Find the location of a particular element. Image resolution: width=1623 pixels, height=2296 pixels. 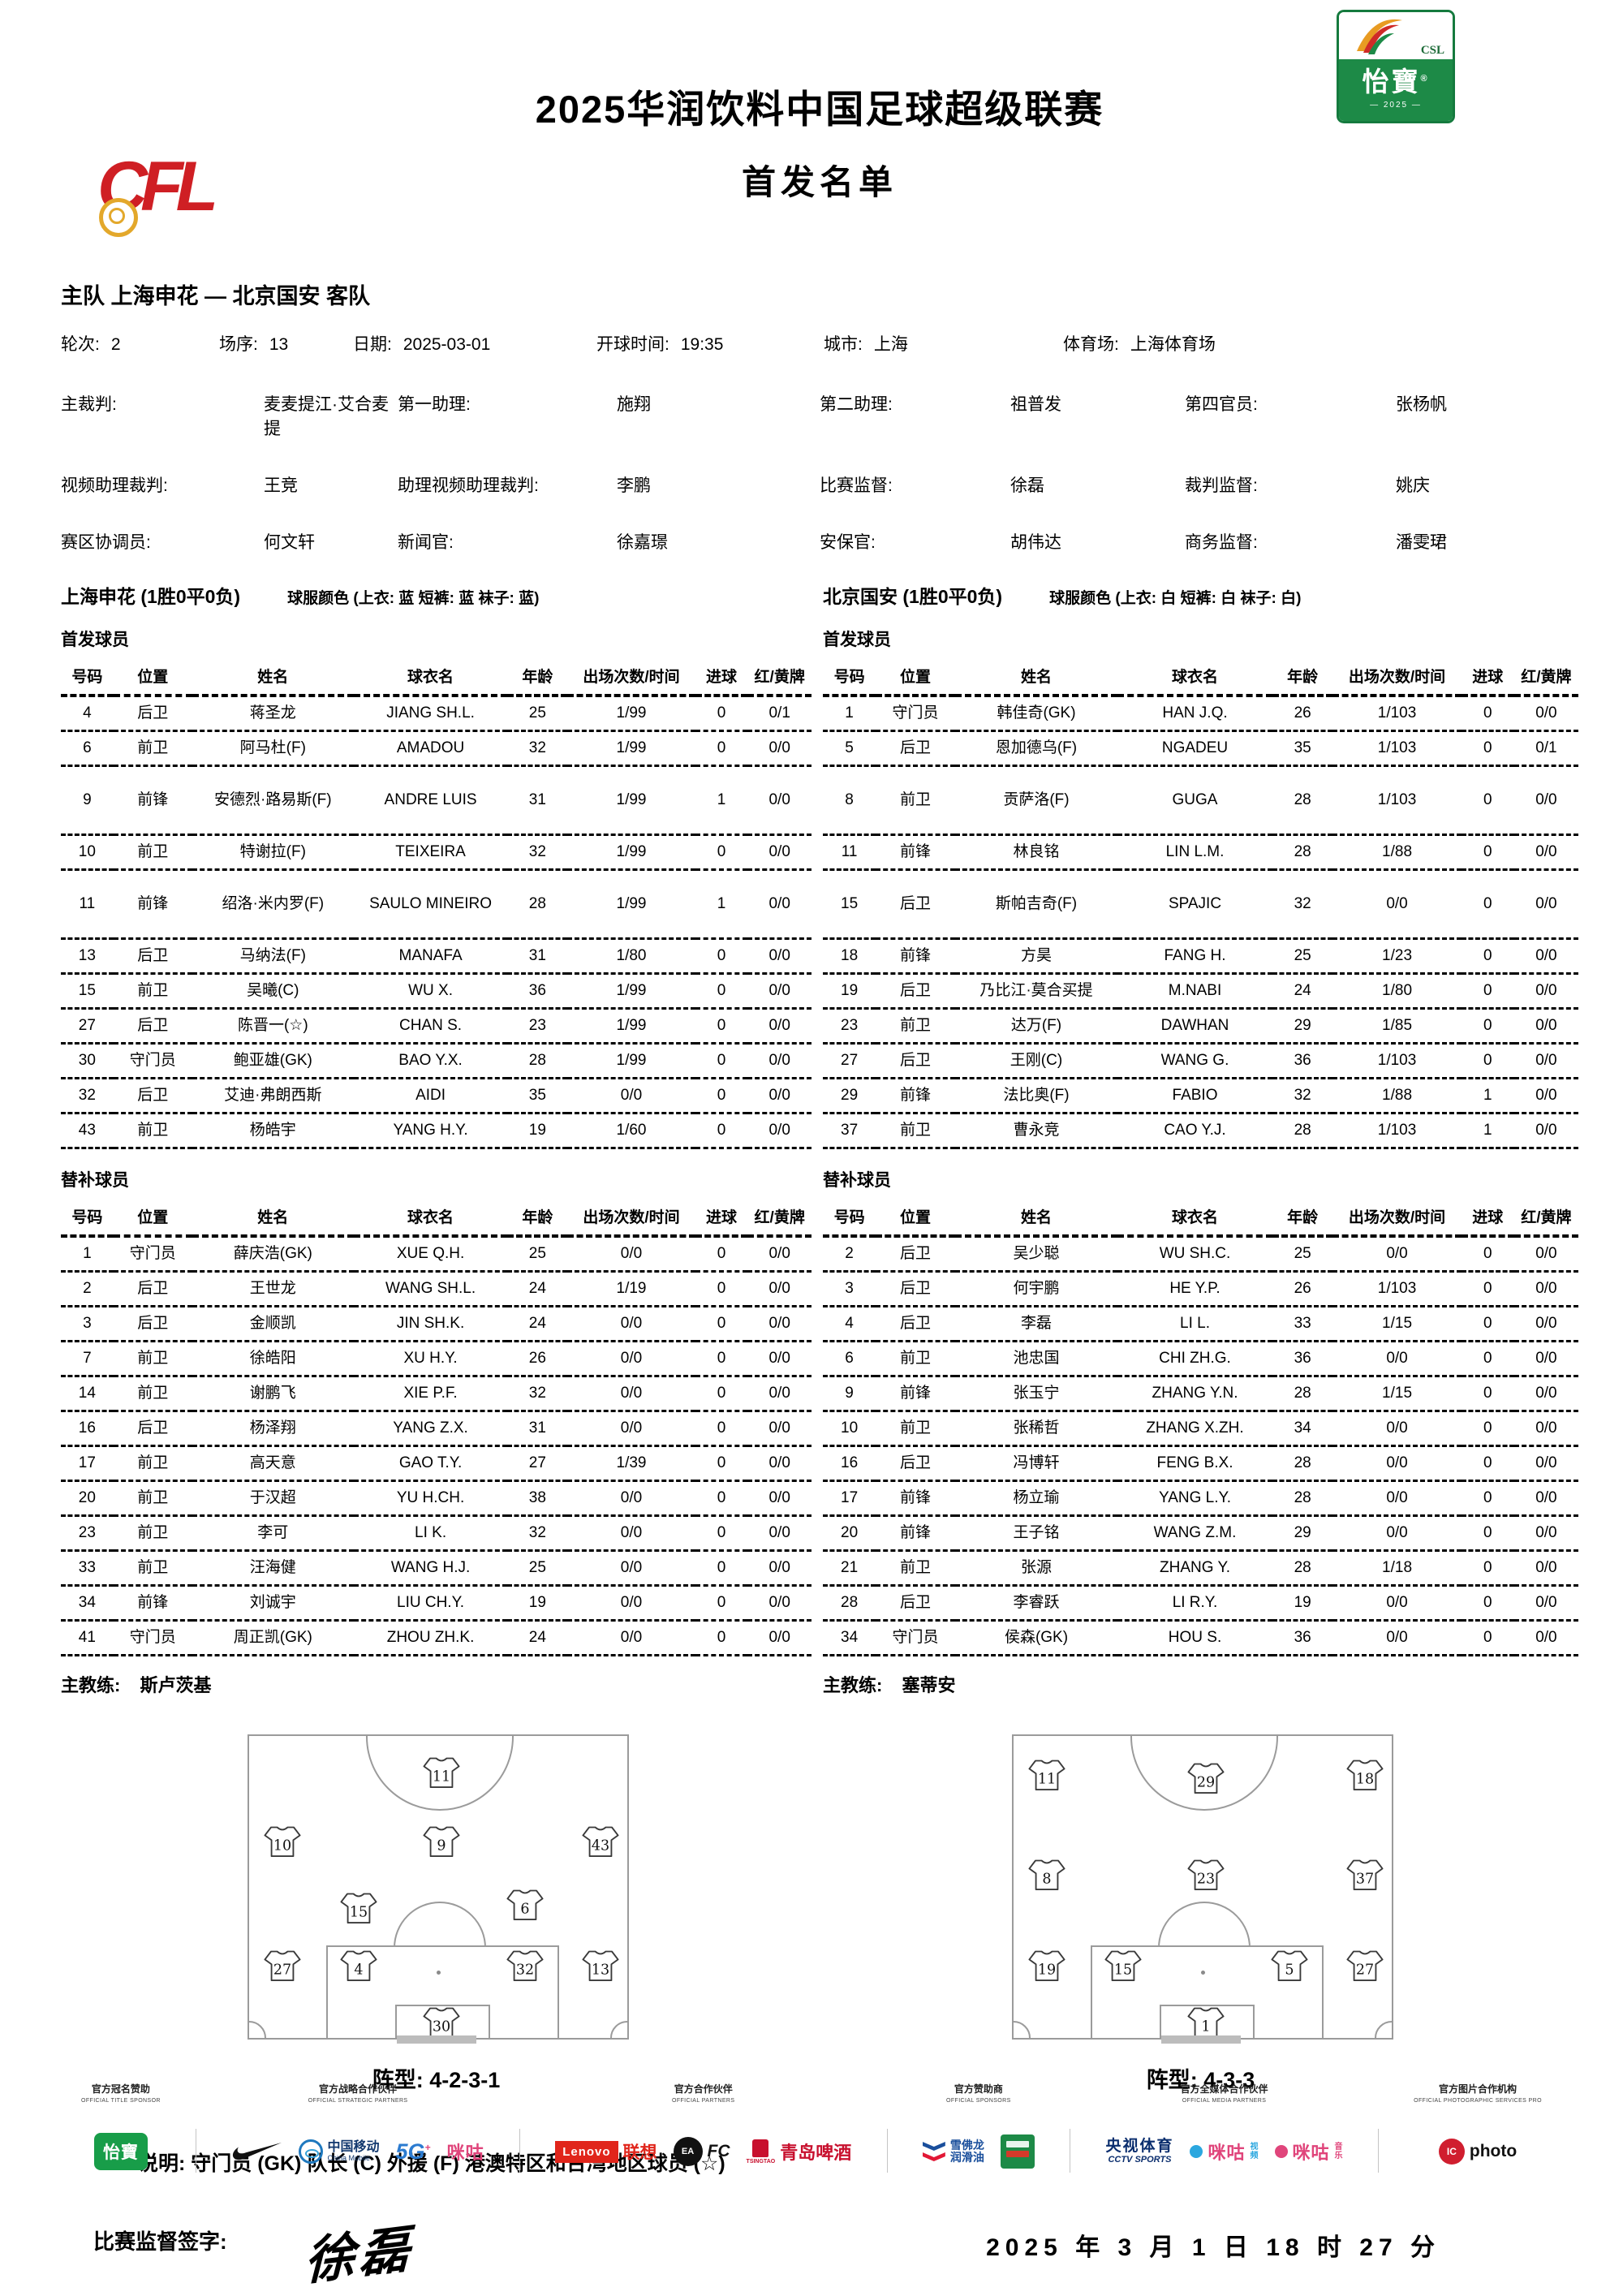

table-cell: 35 is located at coordinates (537, 1096).